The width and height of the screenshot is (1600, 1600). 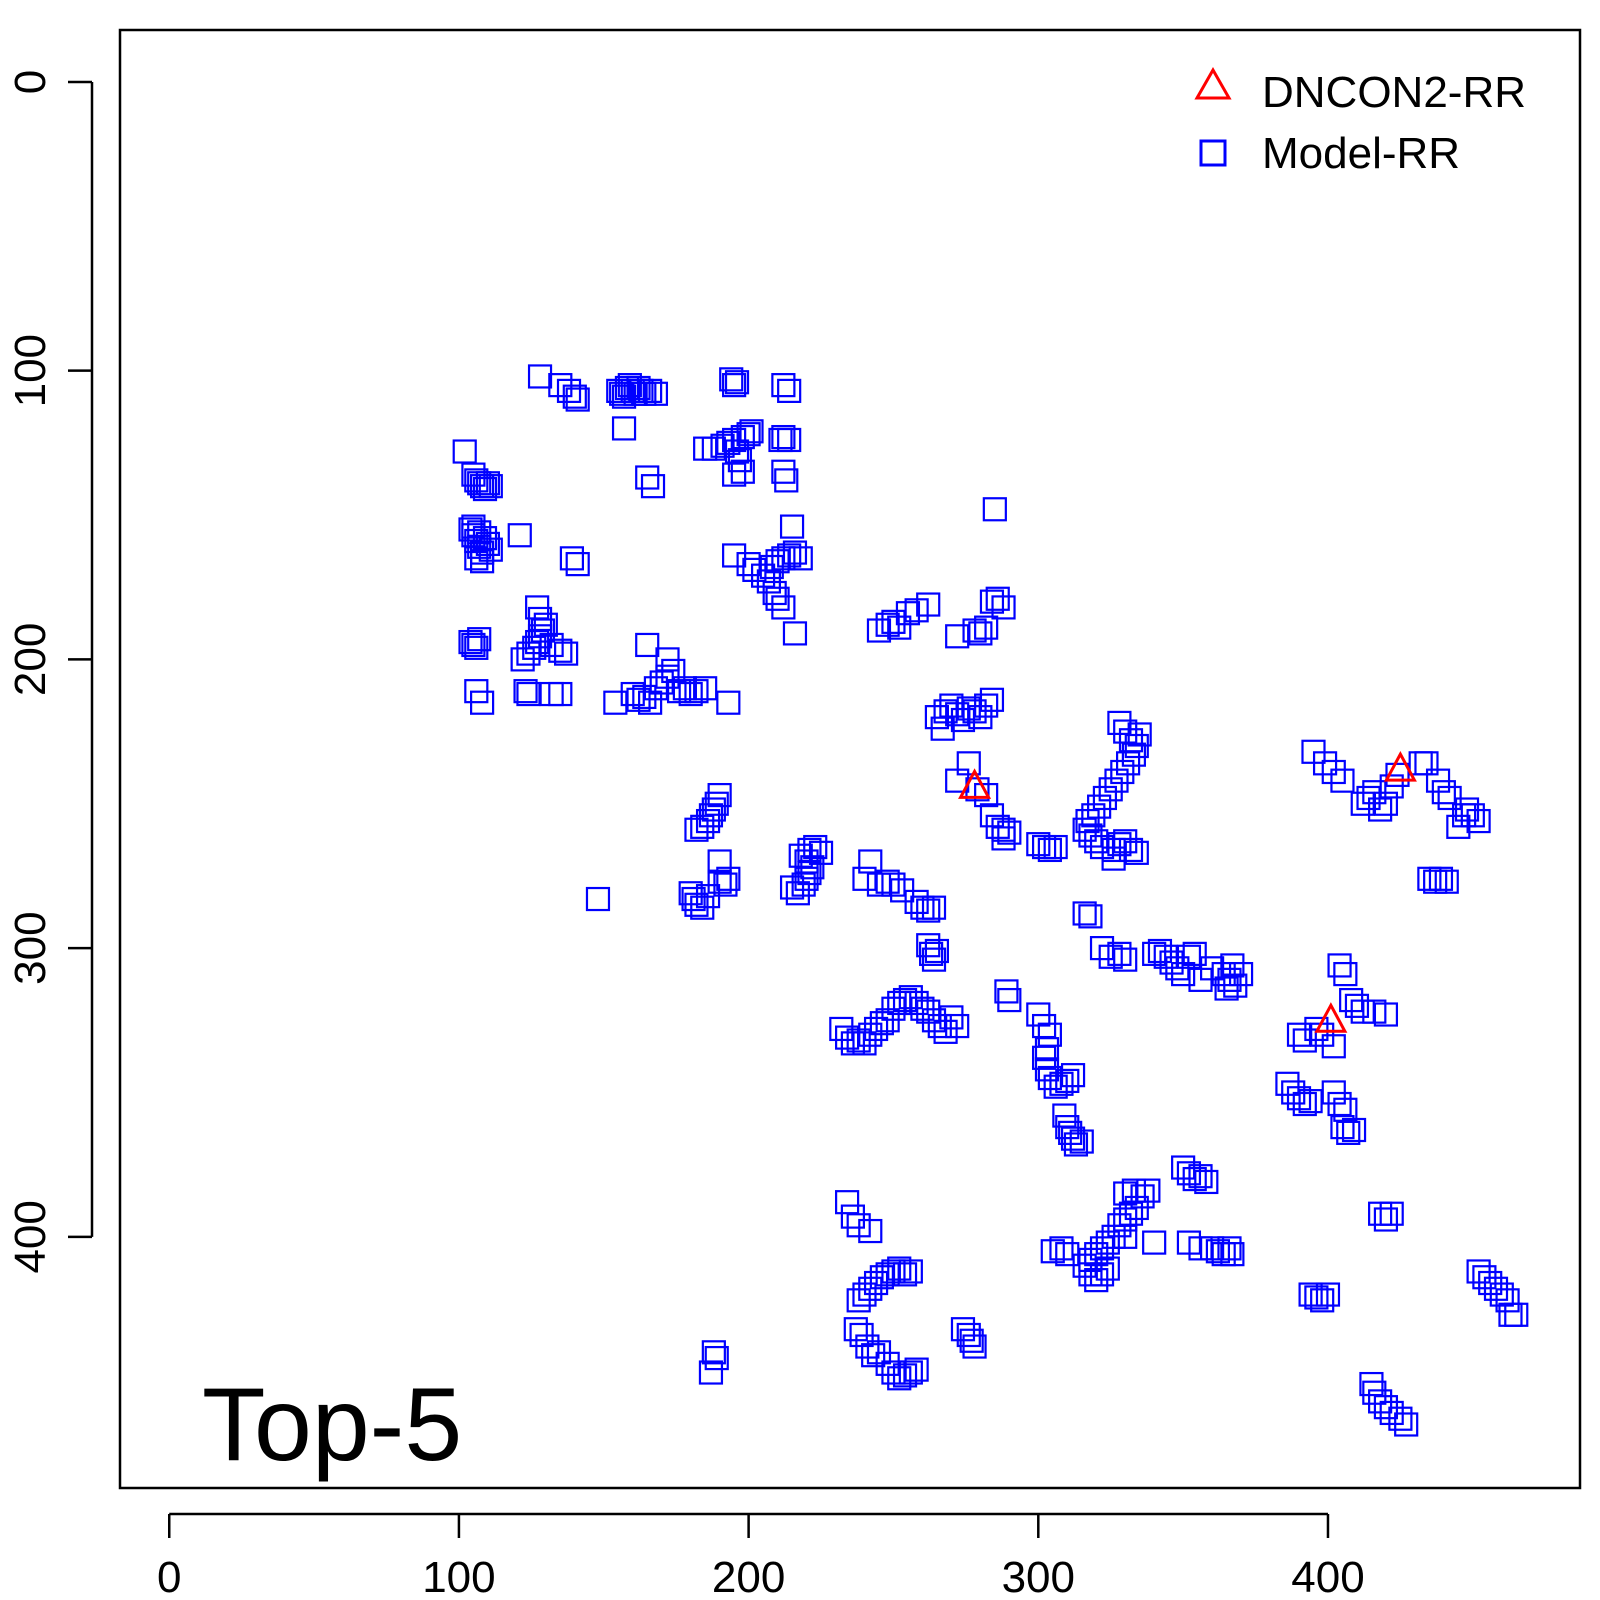 What do you see at coordinates (748, 1576) in the screenshot?
I see `x-tick-label: 200` at bounding box center [748, 1576].